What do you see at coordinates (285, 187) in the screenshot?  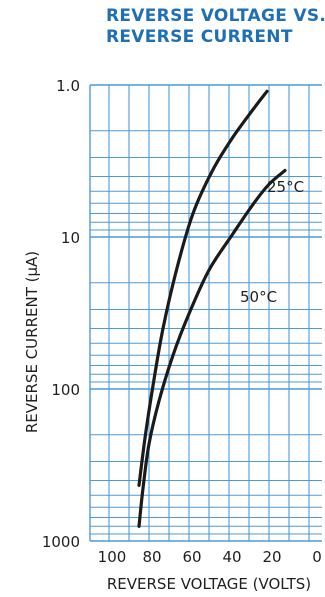 I see `curve-label-25c: 25°C` at bounding box center [285, 187].